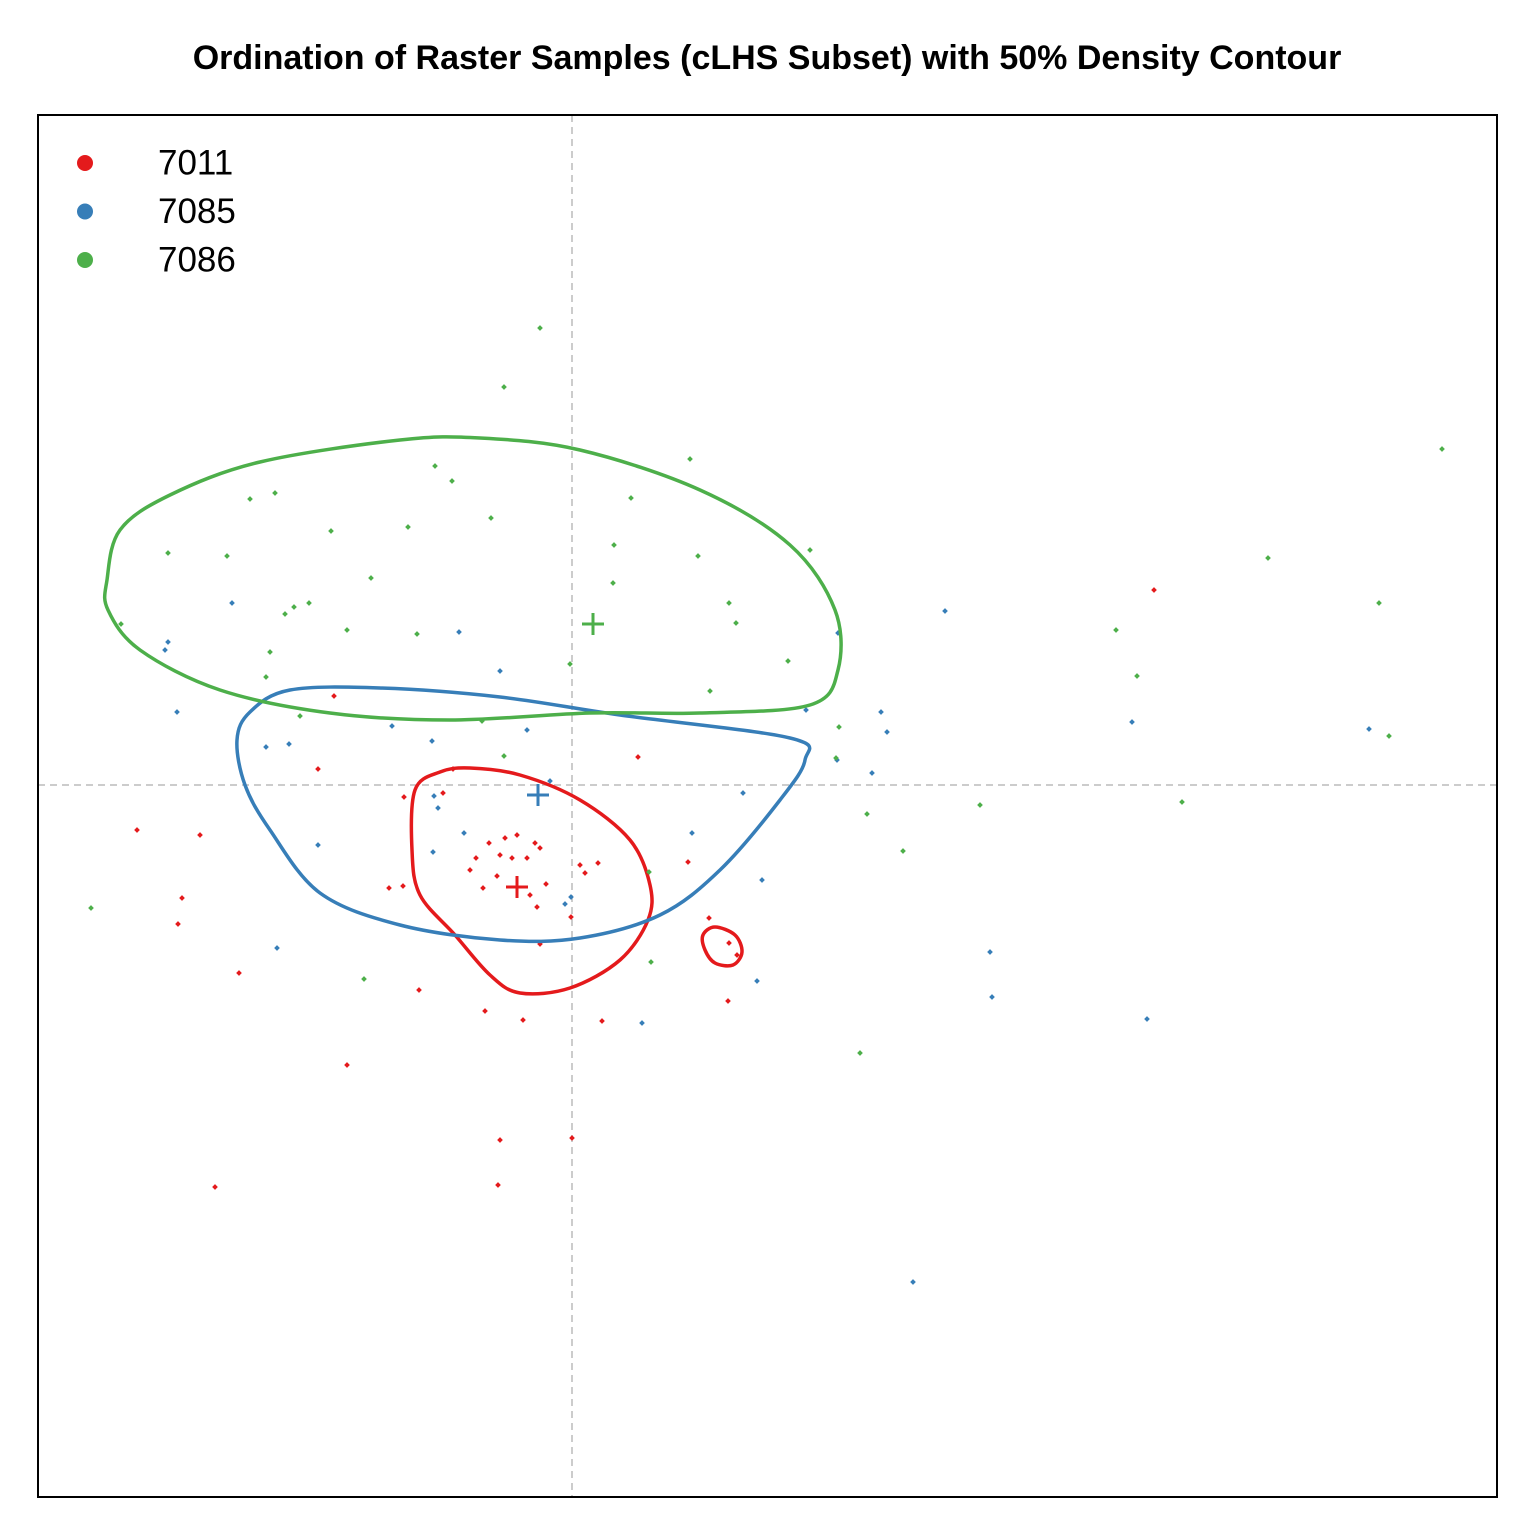  What do you see at coordinates (197, 259) in the screenshot?
I see `legend-label: 7086` at bounding box center [197, 259].